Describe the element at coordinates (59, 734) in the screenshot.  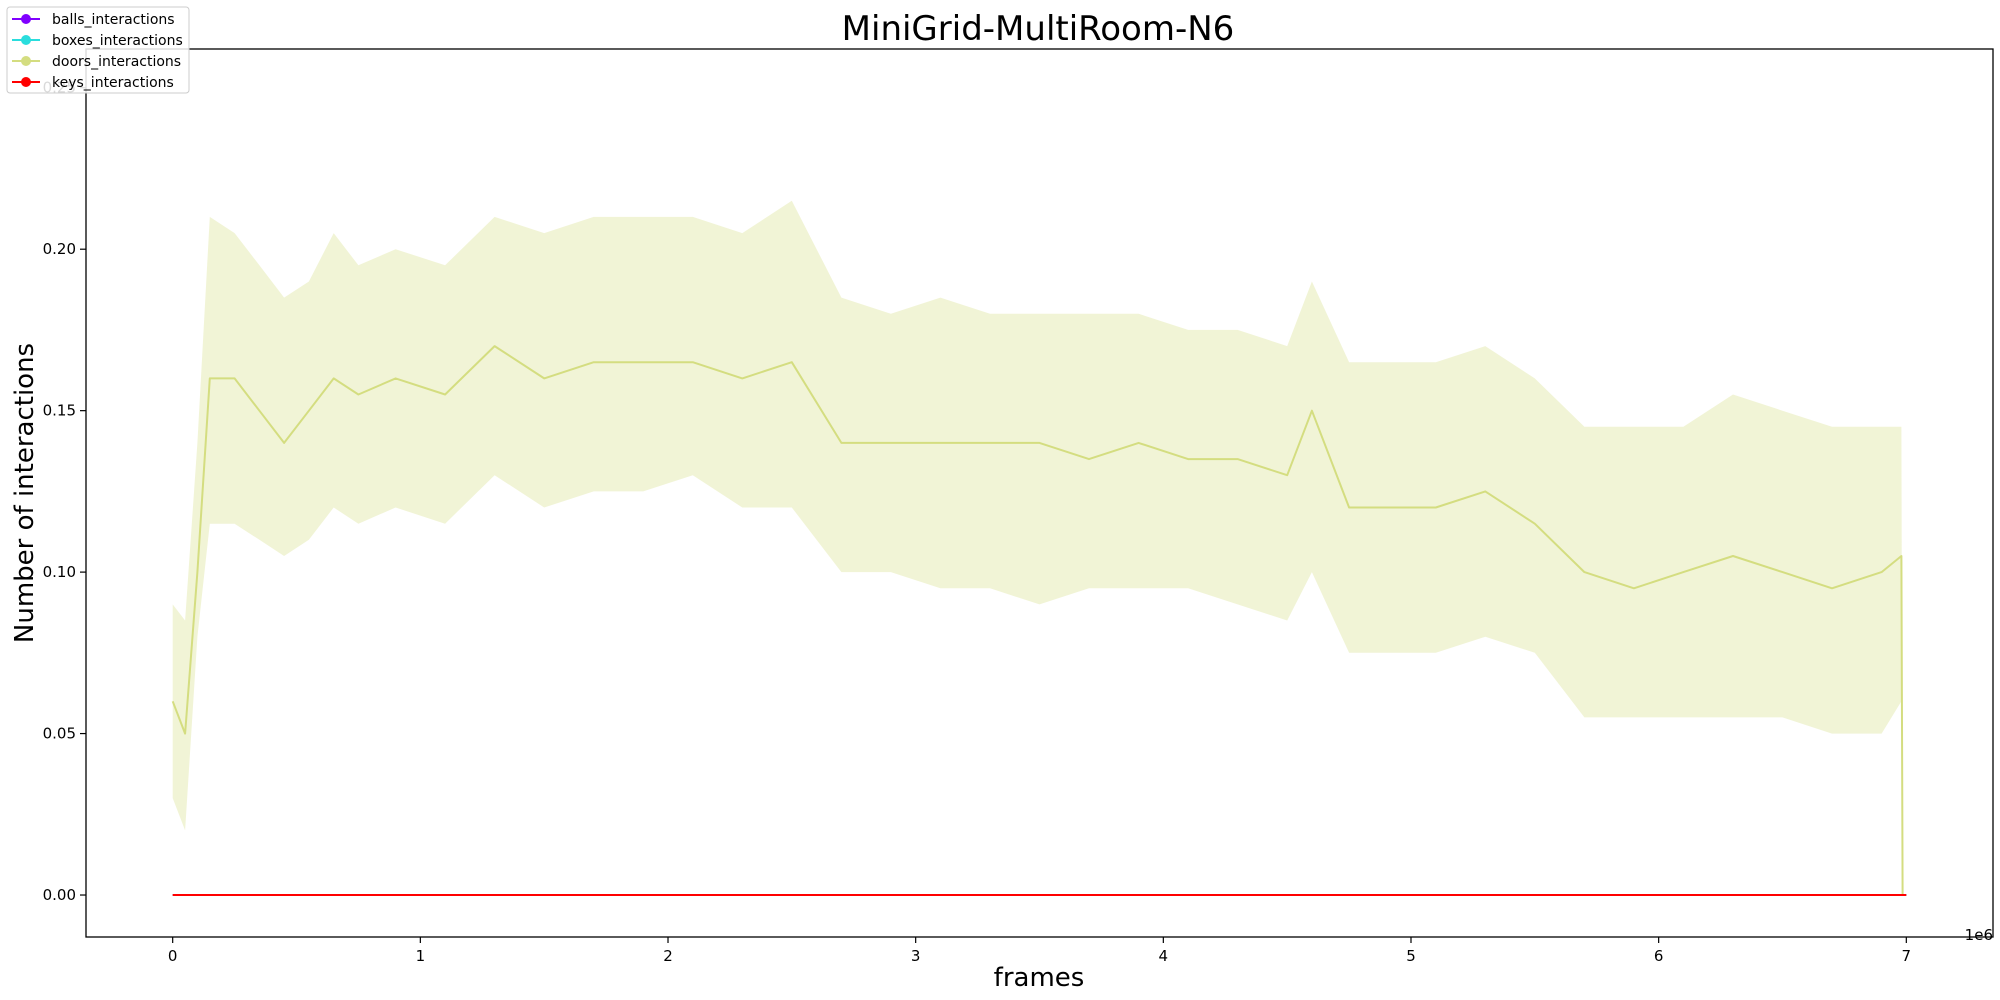
I see `y-tick-label: 0.05` at that location.